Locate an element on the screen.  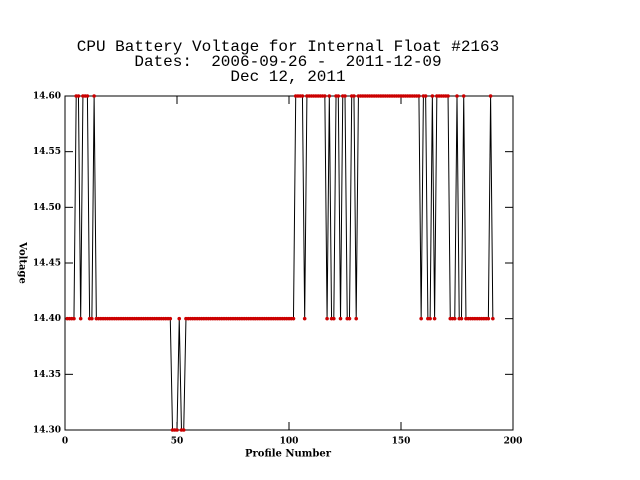
y-tick-label: 14.40 is located at coordinates (47, 319).